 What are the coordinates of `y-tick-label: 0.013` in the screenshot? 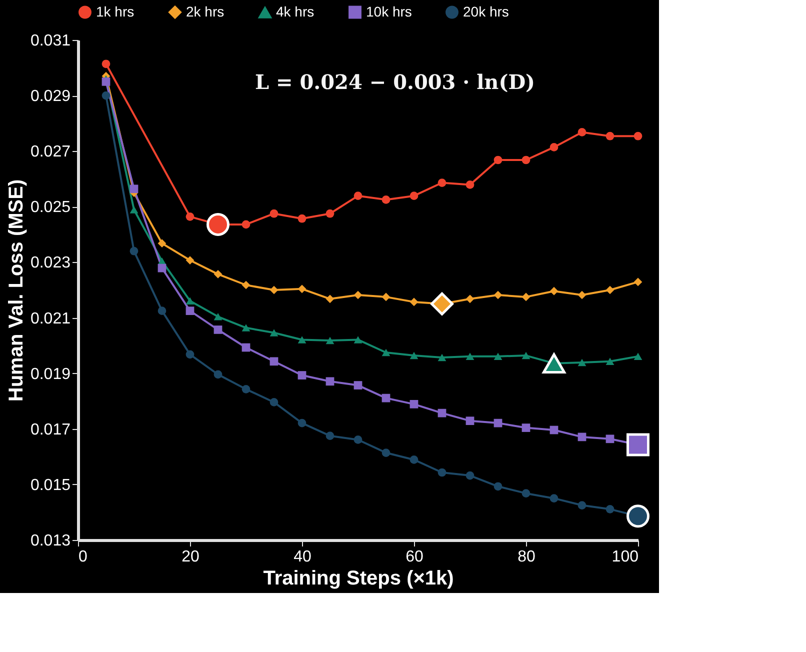 It's located at (50, 541).